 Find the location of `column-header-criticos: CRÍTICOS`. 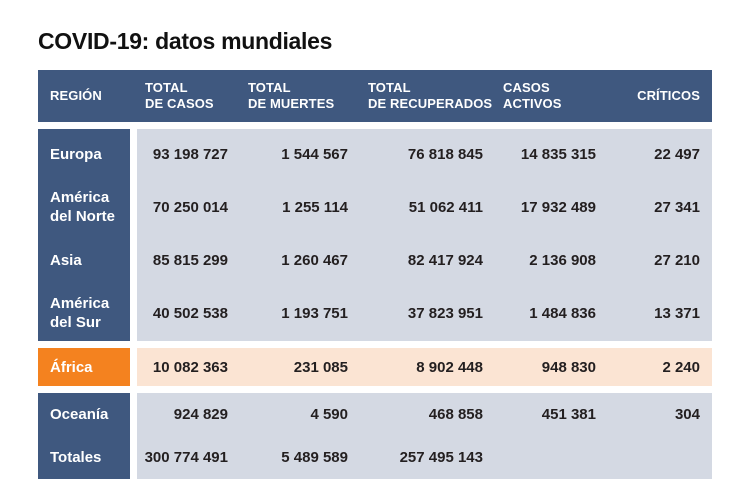

column-header-criticos: CRÍTICOS is located at coordinates (660, 96).